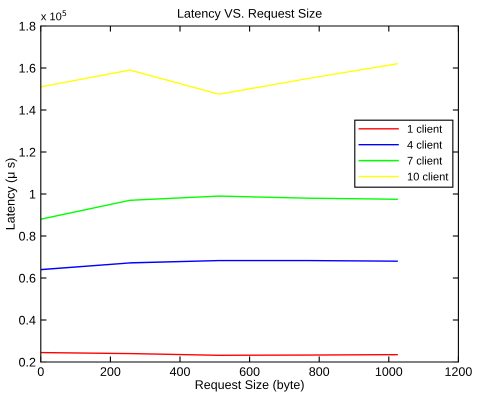 The image size is (480, 400). What do you see at coordinates (424, 144) in the screenshot?
I see `legend-label: 4 client` at bounding box center [424, 144].